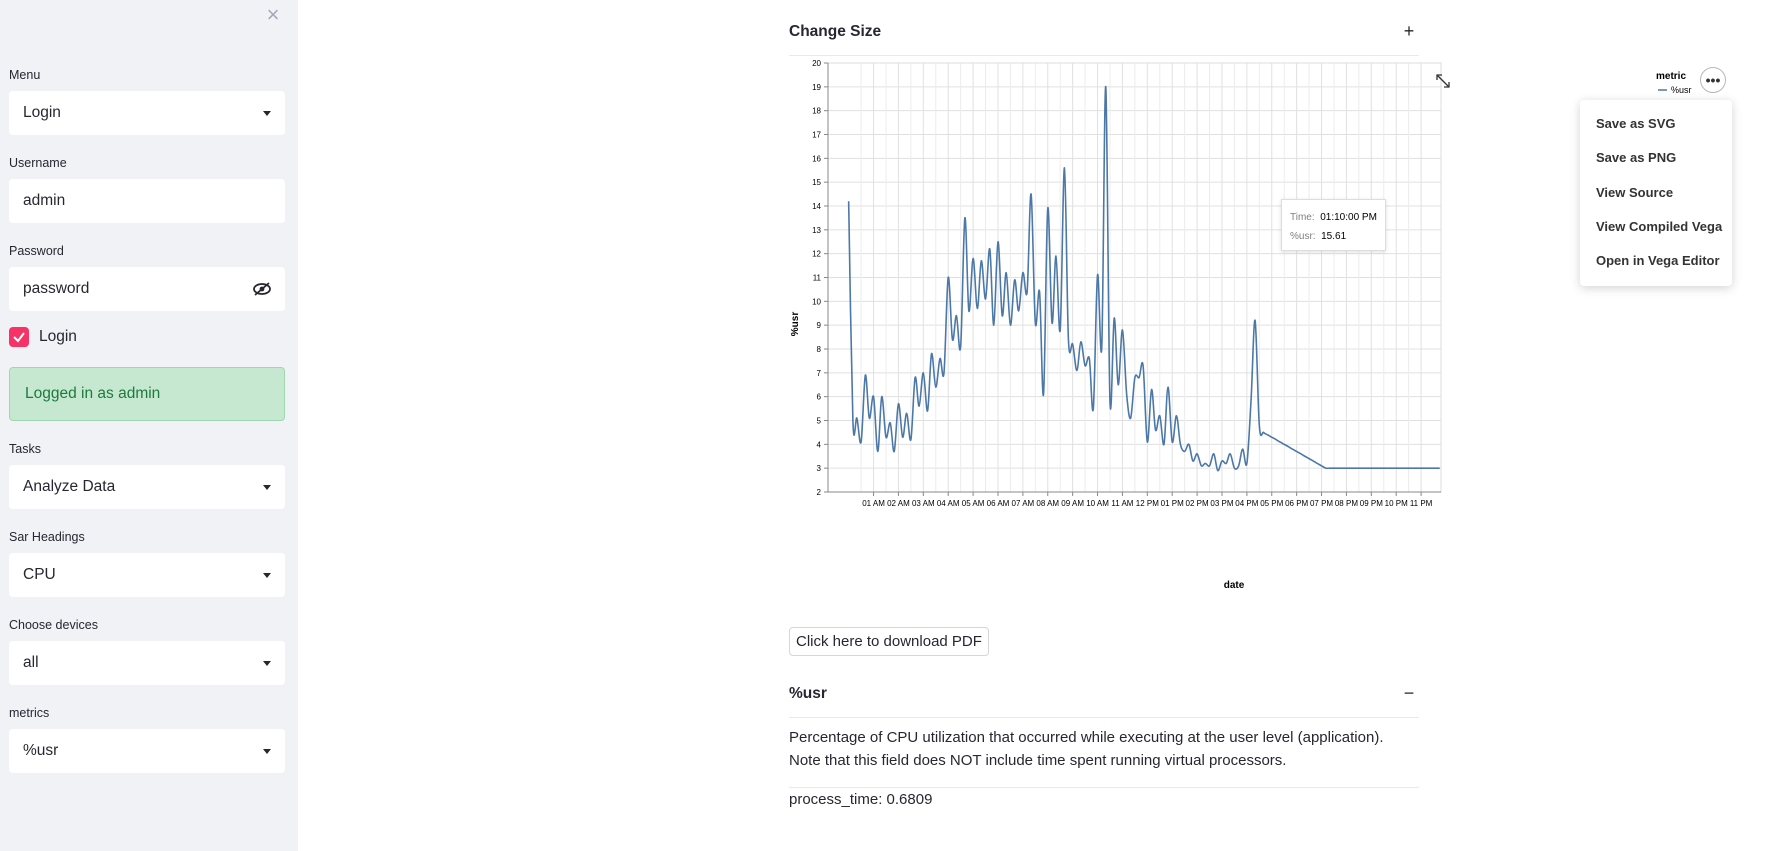 The width and height of the screenshot is (1785, 851). Describe the element at coordinates (1104, 787) in the screenshot. I see `divider` at that location.